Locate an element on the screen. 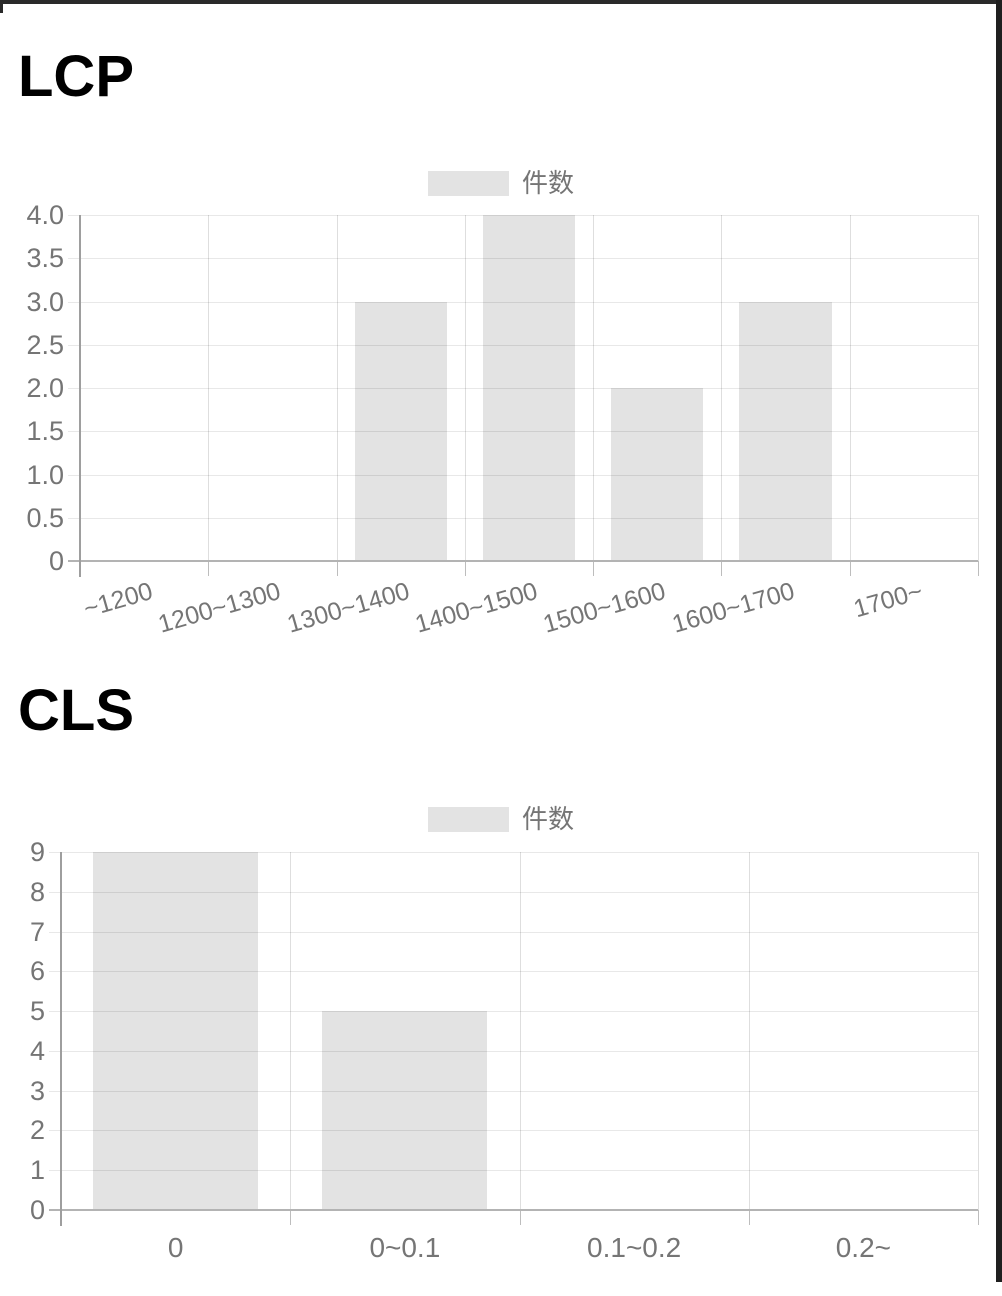 This screenshot has width=1002, height=1296. bar-1400~1500 is located at coordinates (529, 388).